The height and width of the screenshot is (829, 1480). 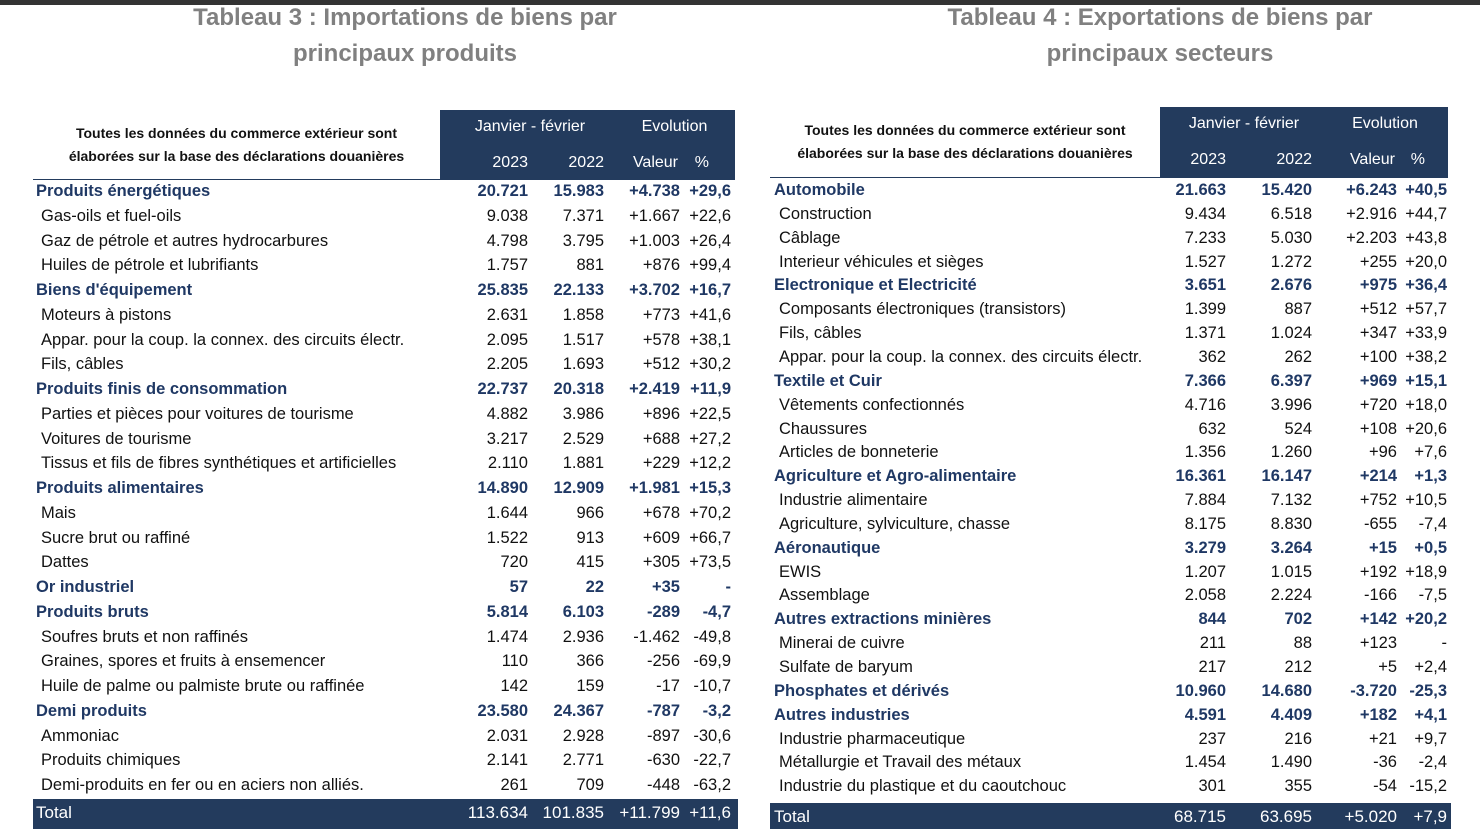 What do you see at coordinates (710, 413) in the screenshot?
I see `cell-value: +22,5` at bounding box center [710, 413].